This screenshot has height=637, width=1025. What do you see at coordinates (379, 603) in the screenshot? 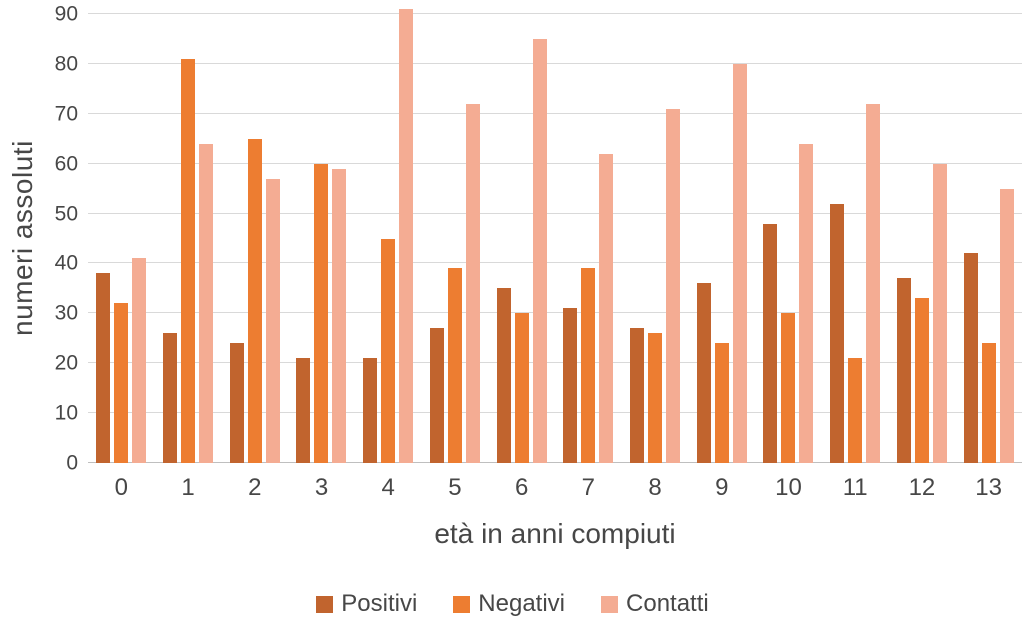
I see `legend-label-positivi: Positivi` at bounding box center [379, 603].